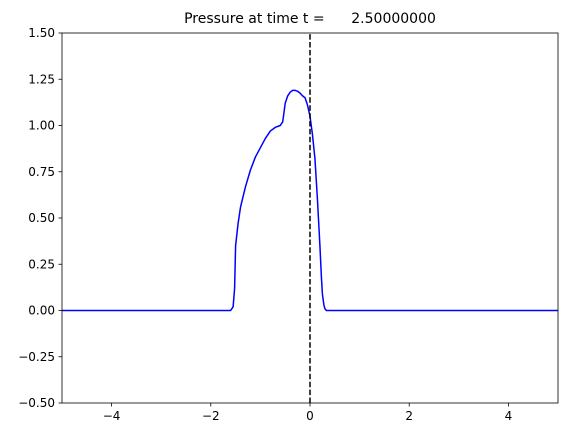 This screenshot has width=567, height=435. Describe the element at coordinates (310, 19) in the screenshot. I see `chart-title: Pressure at time t = 2.50000000` at that location.